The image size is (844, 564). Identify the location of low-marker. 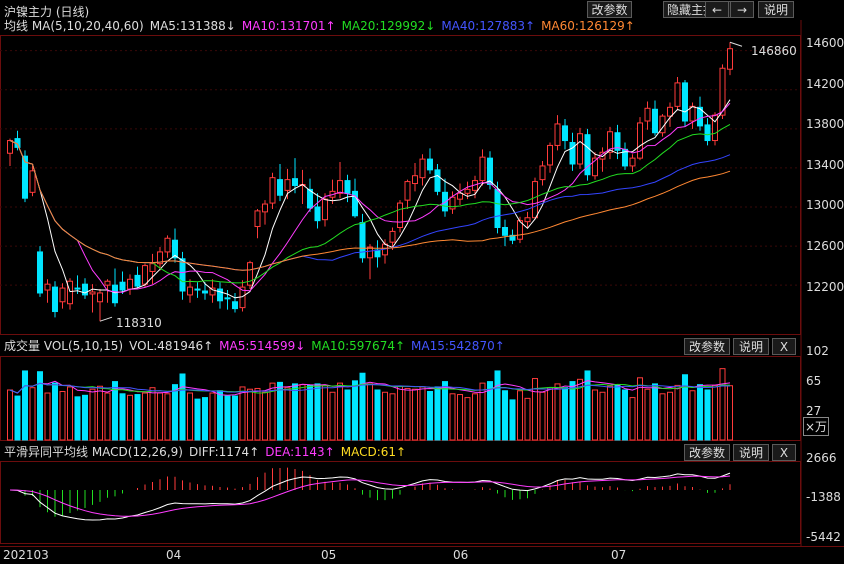
(106, 319).